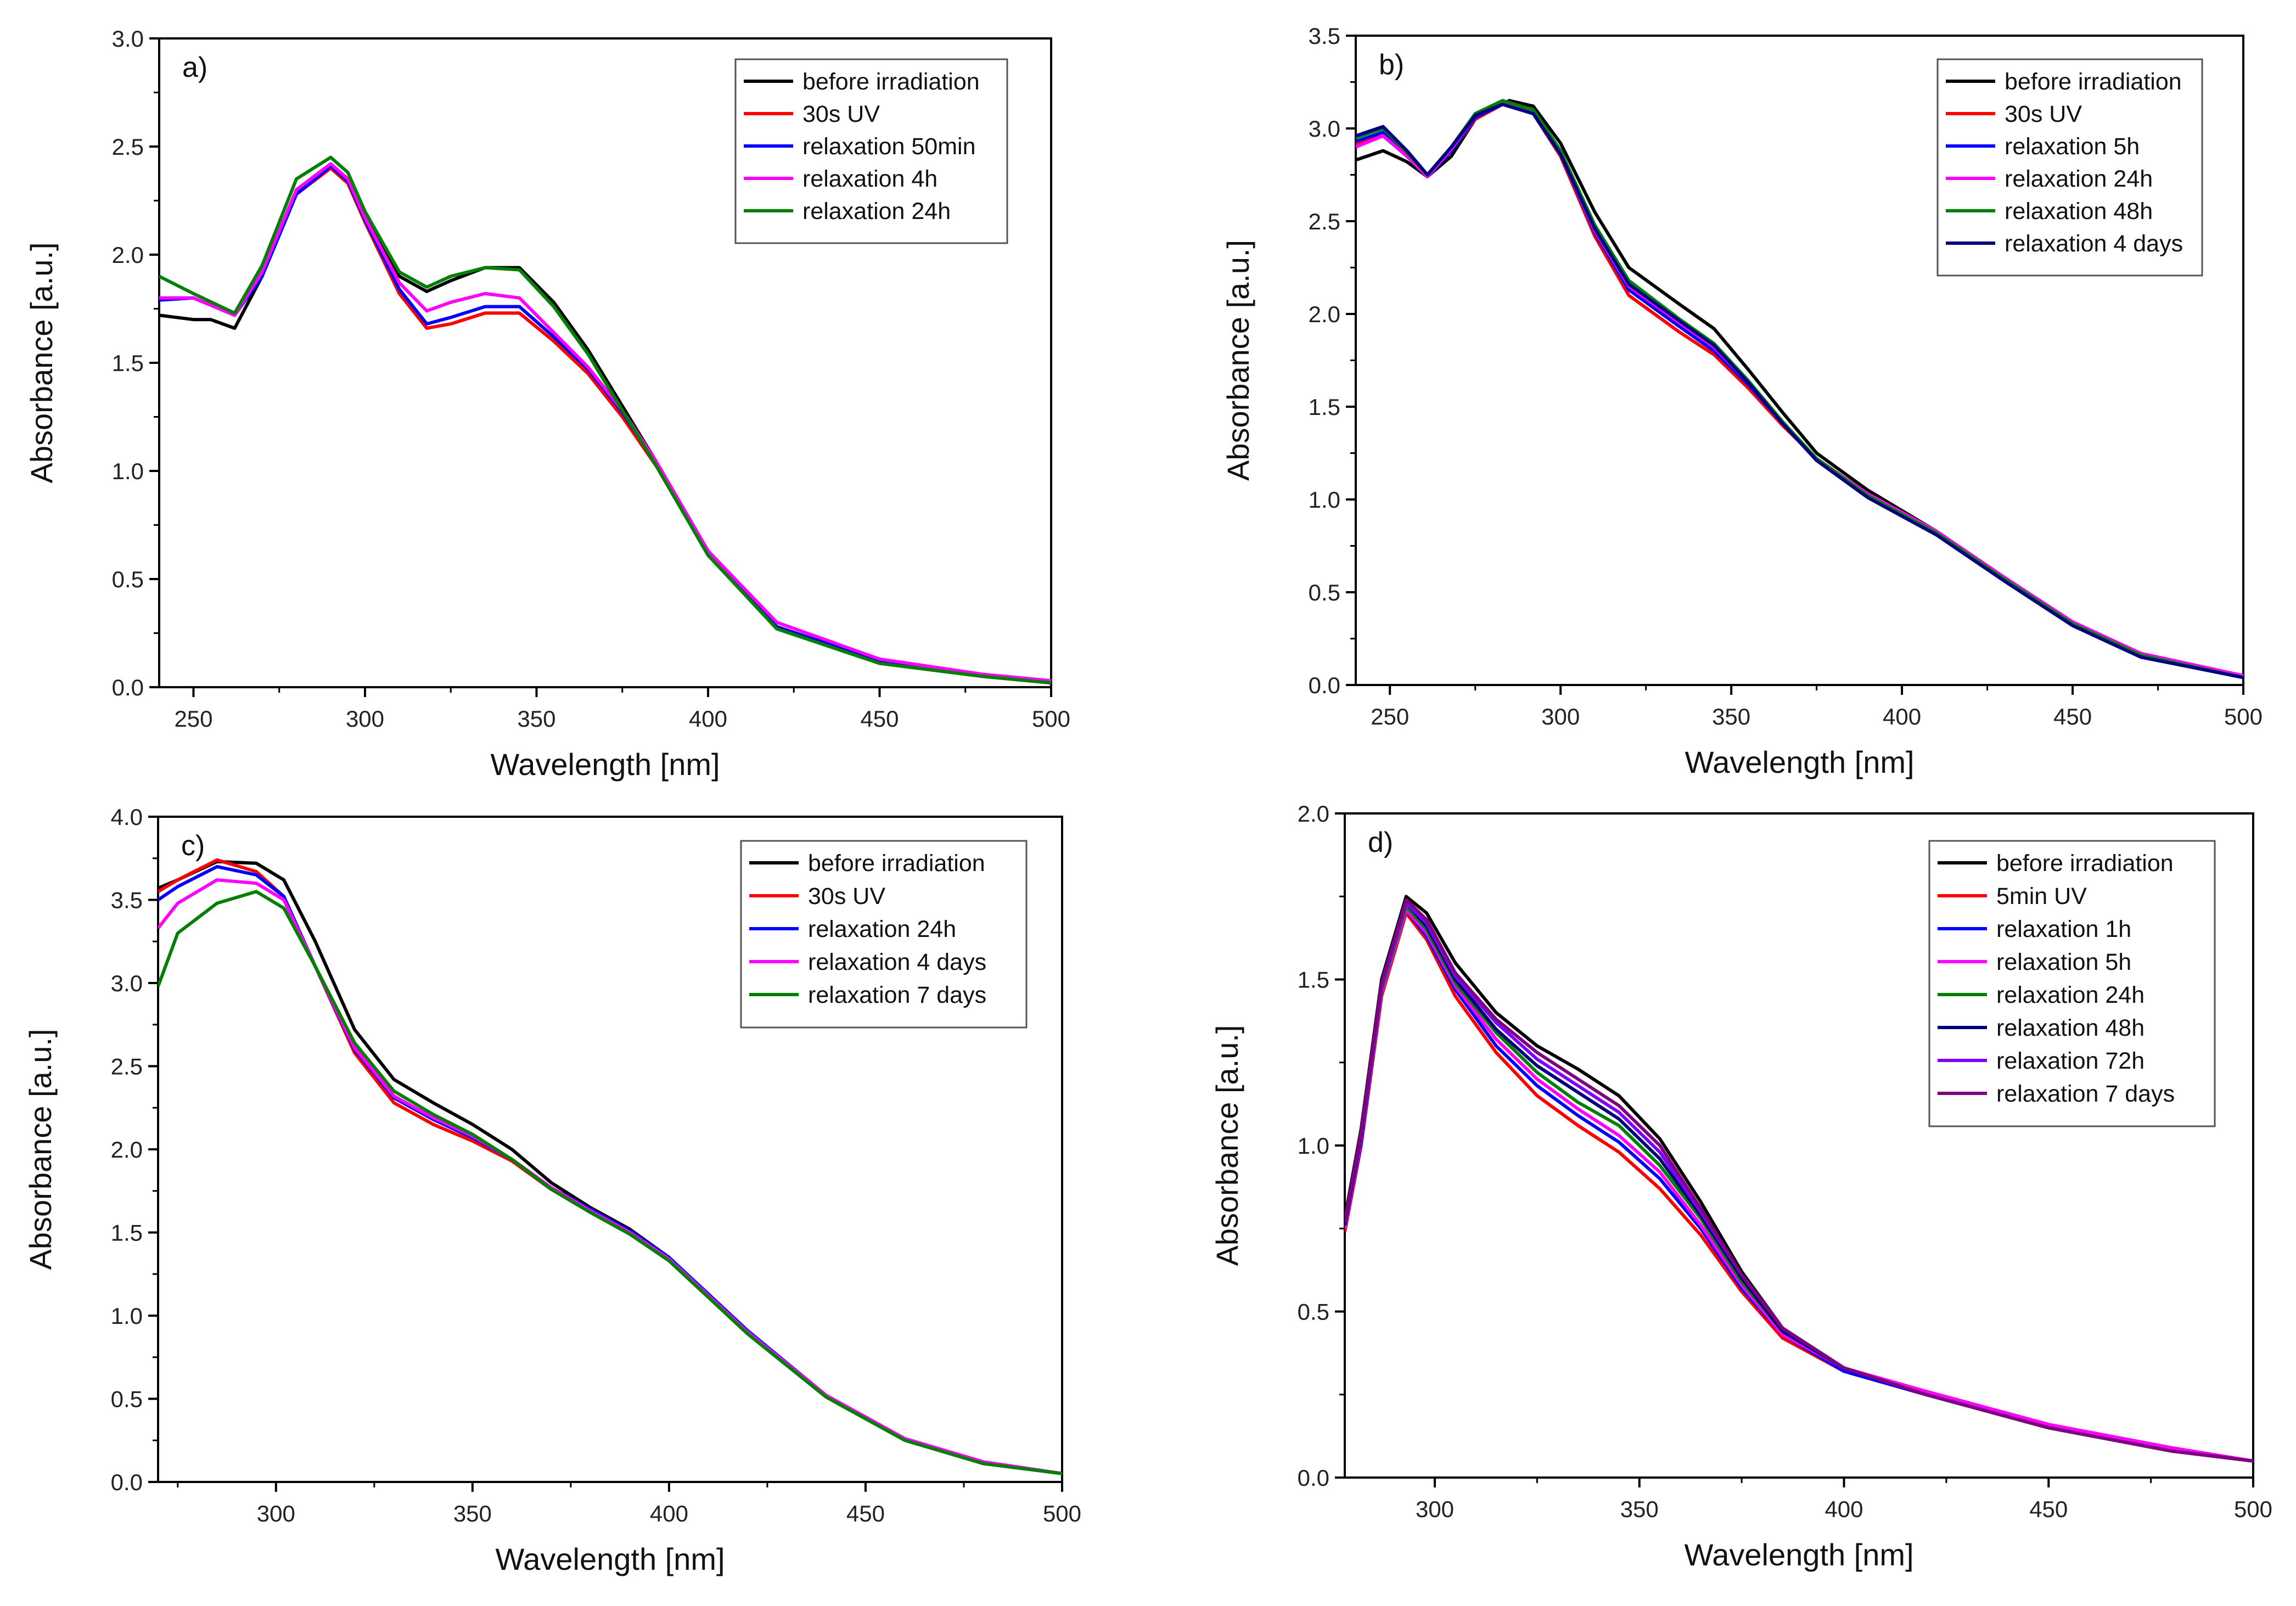 This screenshot has width=2296, height=1606. Describe the element at coordinates (194, 67) in the screenshot. I see `panel-label: a)` at that location.